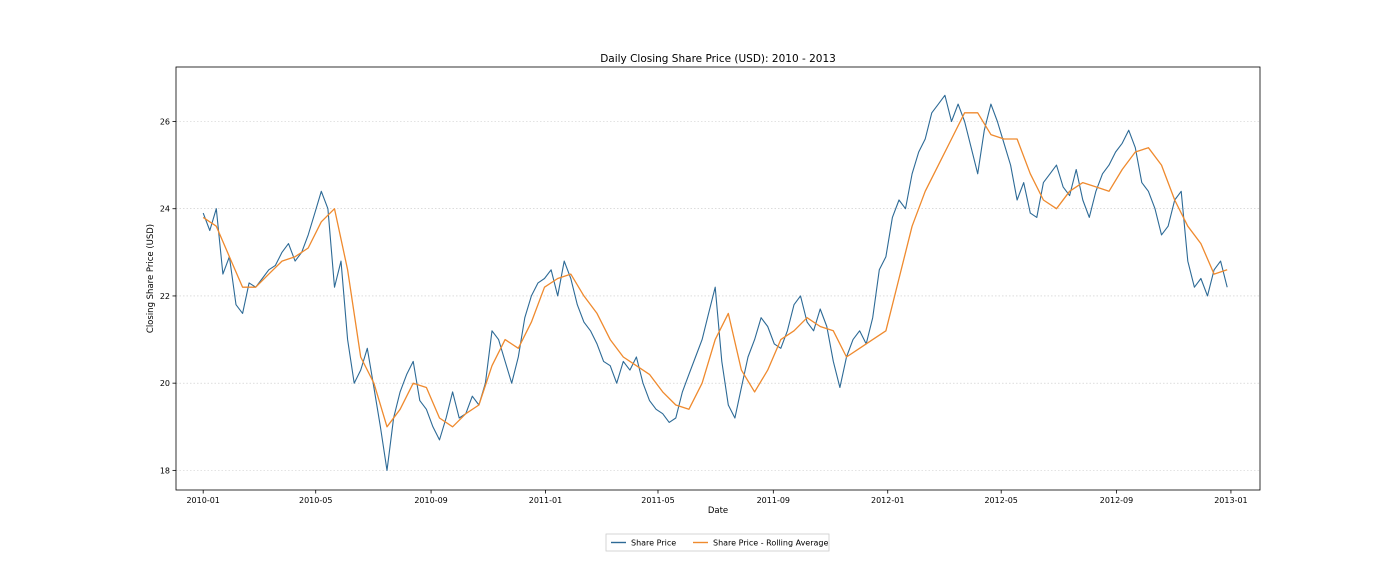  Describe the element at coordinates (165, 122) in the screenshot. I see `y-tick-label: 26` at that location.